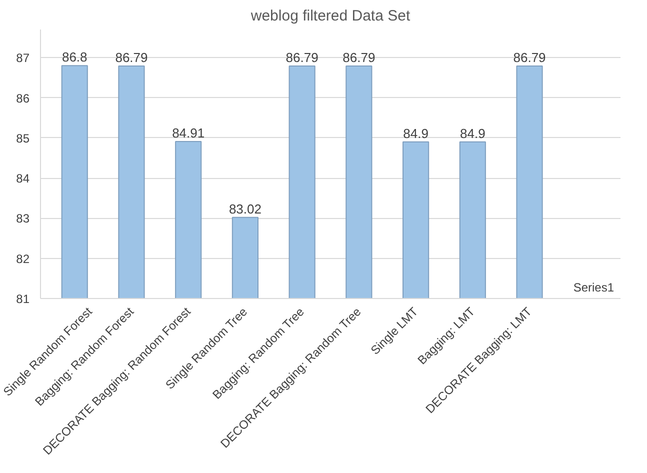  What do you see at coordinates (23, 259) in the screenshot?
I see `y-tick-label: 82` at bounding box center [23, 259].